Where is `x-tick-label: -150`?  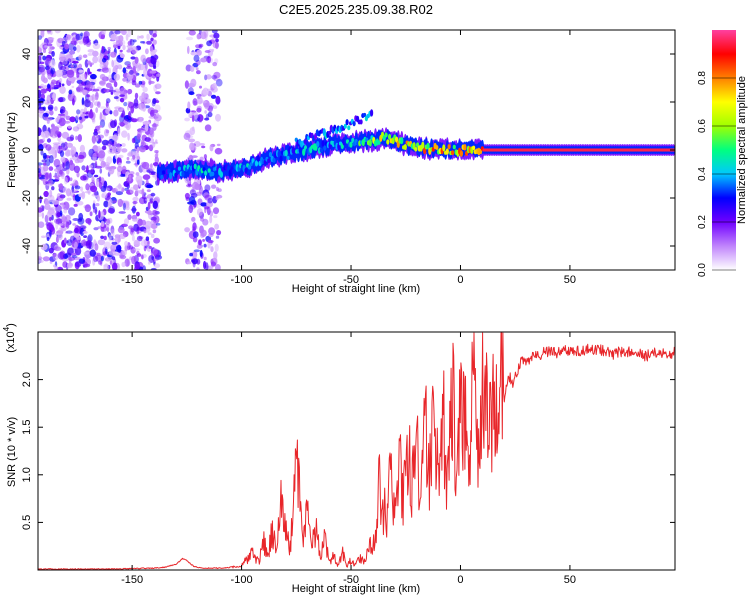
x-tick-label: -150 is located at coordinates (132, 280).